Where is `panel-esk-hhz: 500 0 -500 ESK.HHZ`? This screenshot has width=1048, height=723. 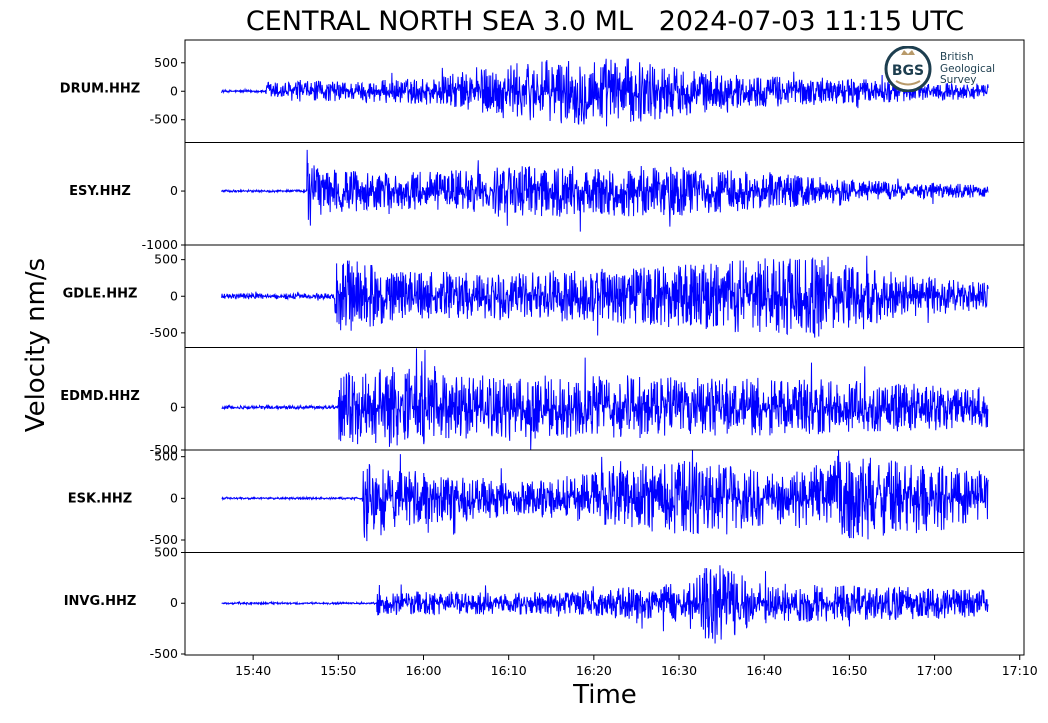 panel-esk-hhz: 500 0 -500 ESK.HHZ is located at coordinates (546, 501).